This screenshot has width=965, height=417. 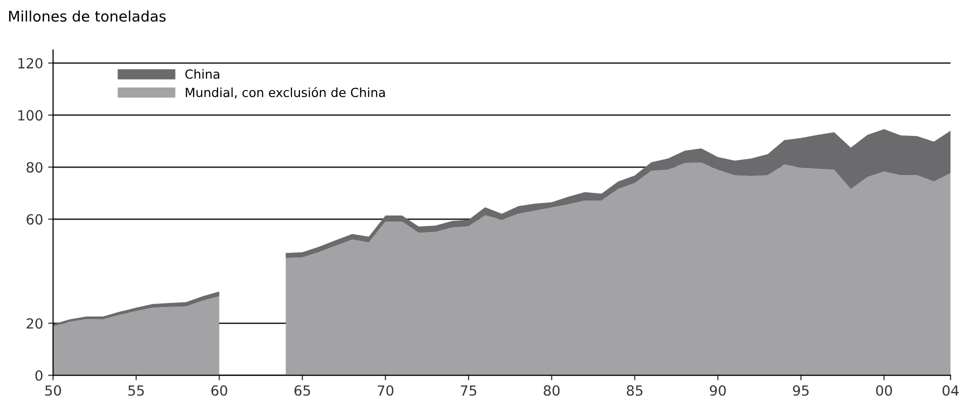 What do you see at coordinates (136, 390) in the screenshot?
I see `x-tick-label: 55` at bounding box center [136, 390].